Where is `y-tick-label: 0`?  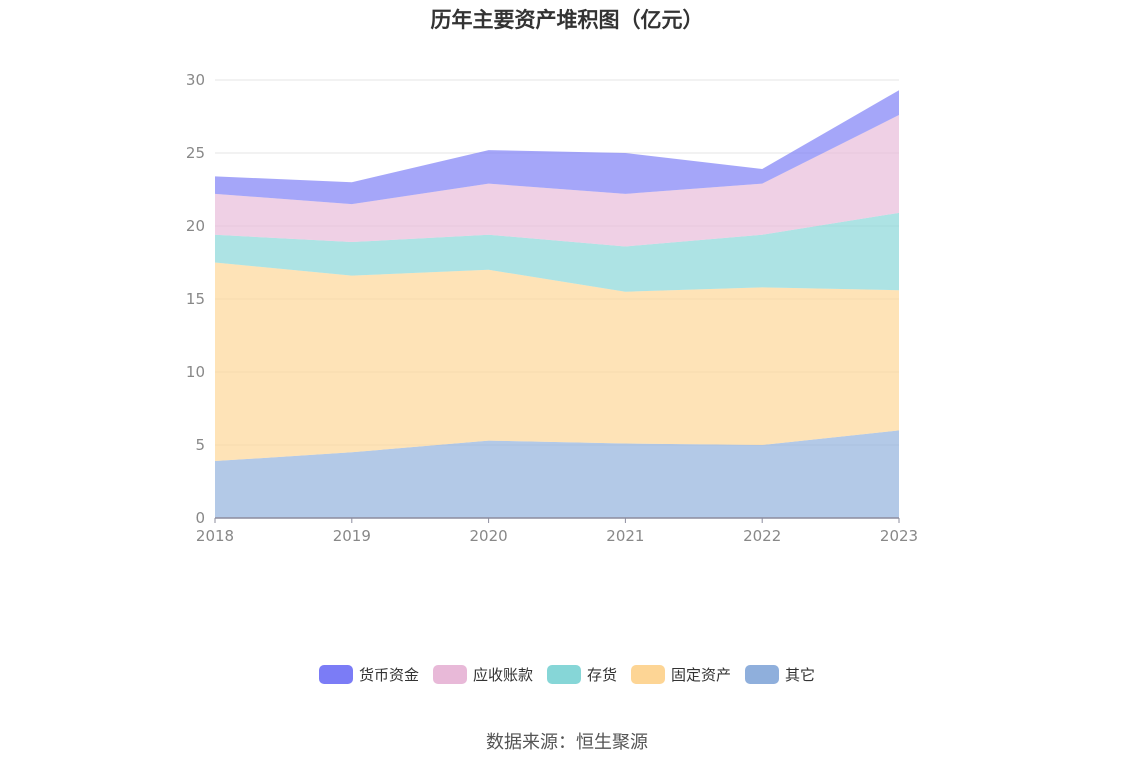
y-tick-label: 0 is located at coordinates (200, 518).